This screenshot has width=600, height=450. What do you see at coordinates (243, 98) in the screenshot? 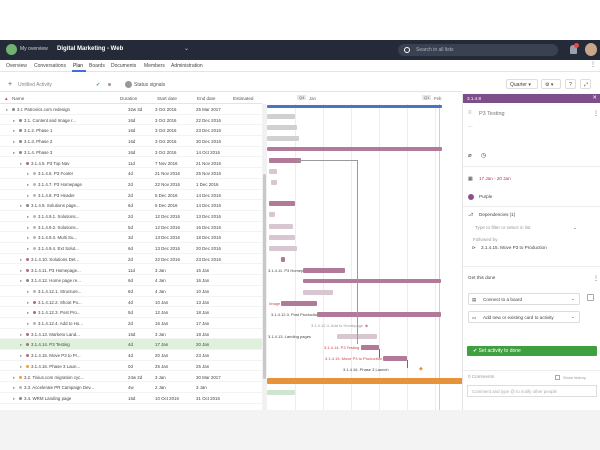
I see `column-estimated: Estimated` at bounding box center [243, 98].